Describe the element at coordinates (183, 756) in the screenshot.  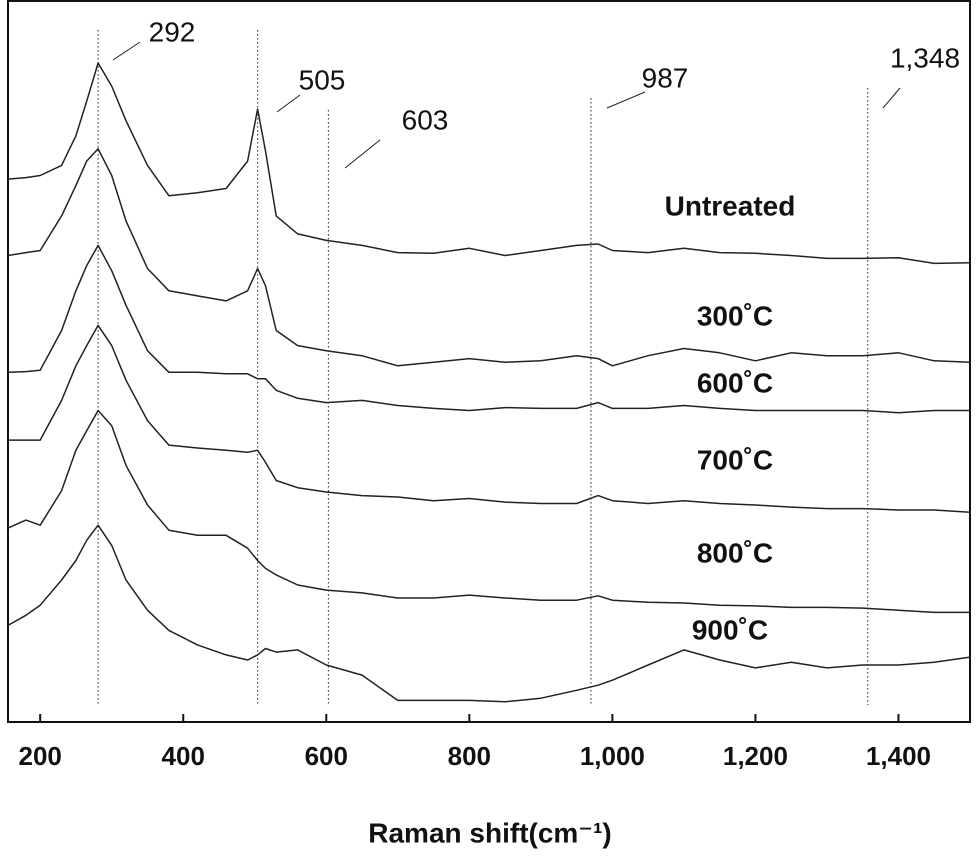
I see `x-tick-label: 400` at that location.